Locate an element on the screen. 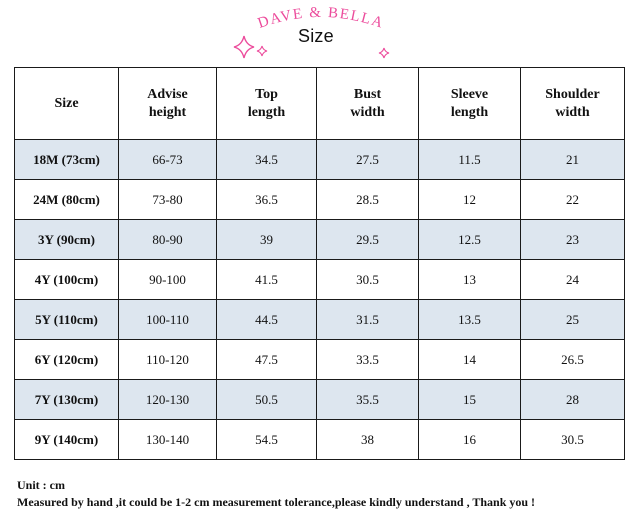  table-row: 4Y (100cm) 90-100 41.5 30.5 13 24 is located at coordinates (319, 279).